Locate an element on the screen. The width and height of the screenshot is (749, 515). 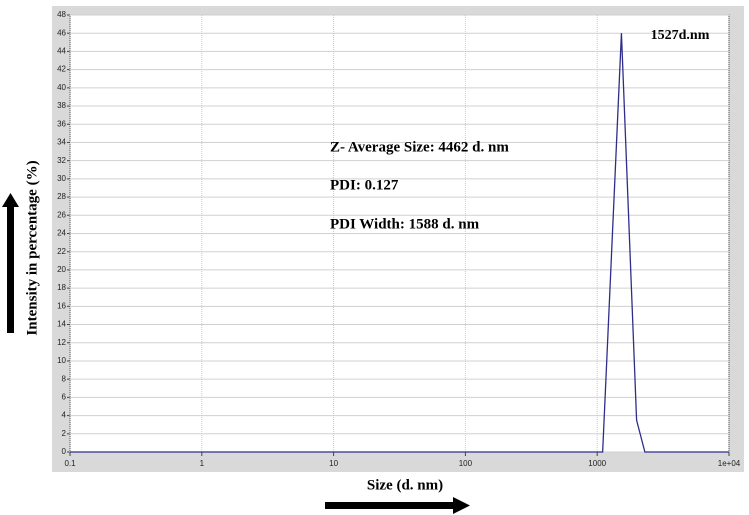
annotation: Z- Average Size: 4462 d. nm is located at coordinates (419, 147).